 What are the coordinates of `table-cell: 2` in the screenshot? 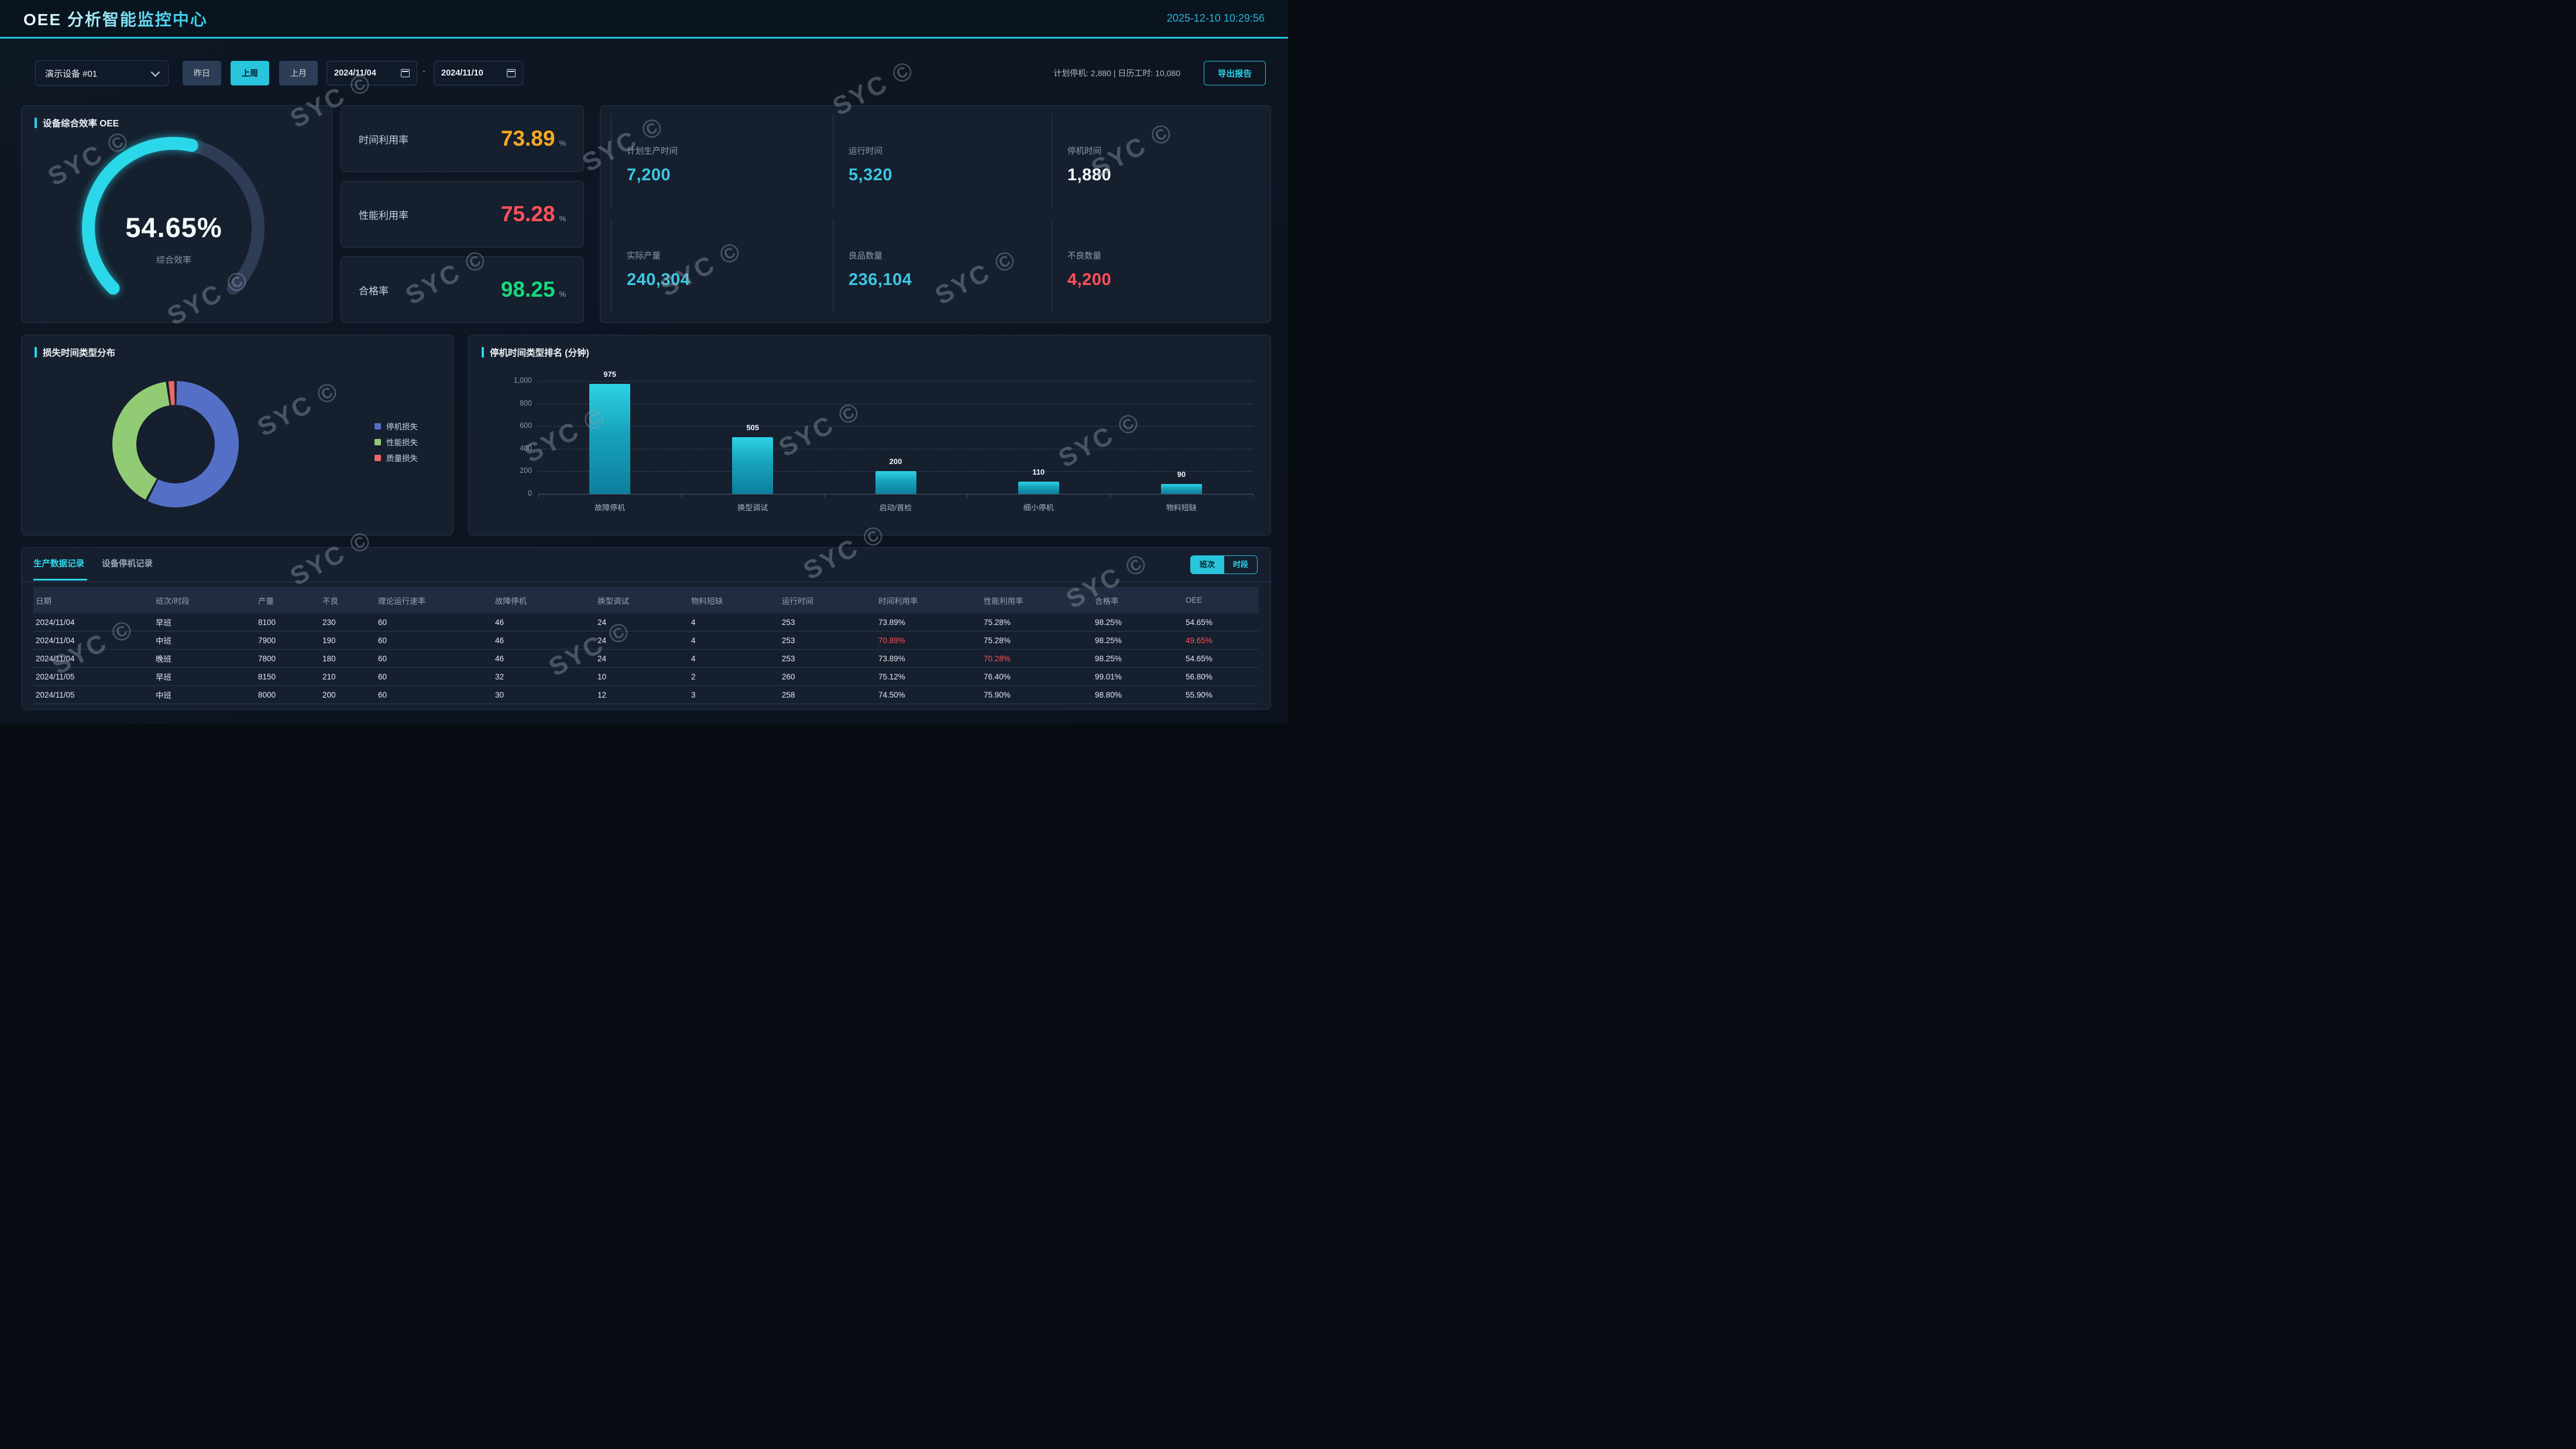 It's located at (693, 676).